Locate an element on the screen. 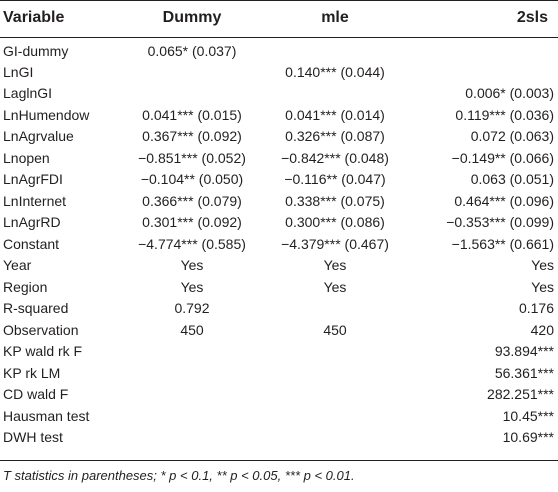 The image size is (558, 492). row-variable-cell: LnAgrvalue is located at coordinates (38, 136).